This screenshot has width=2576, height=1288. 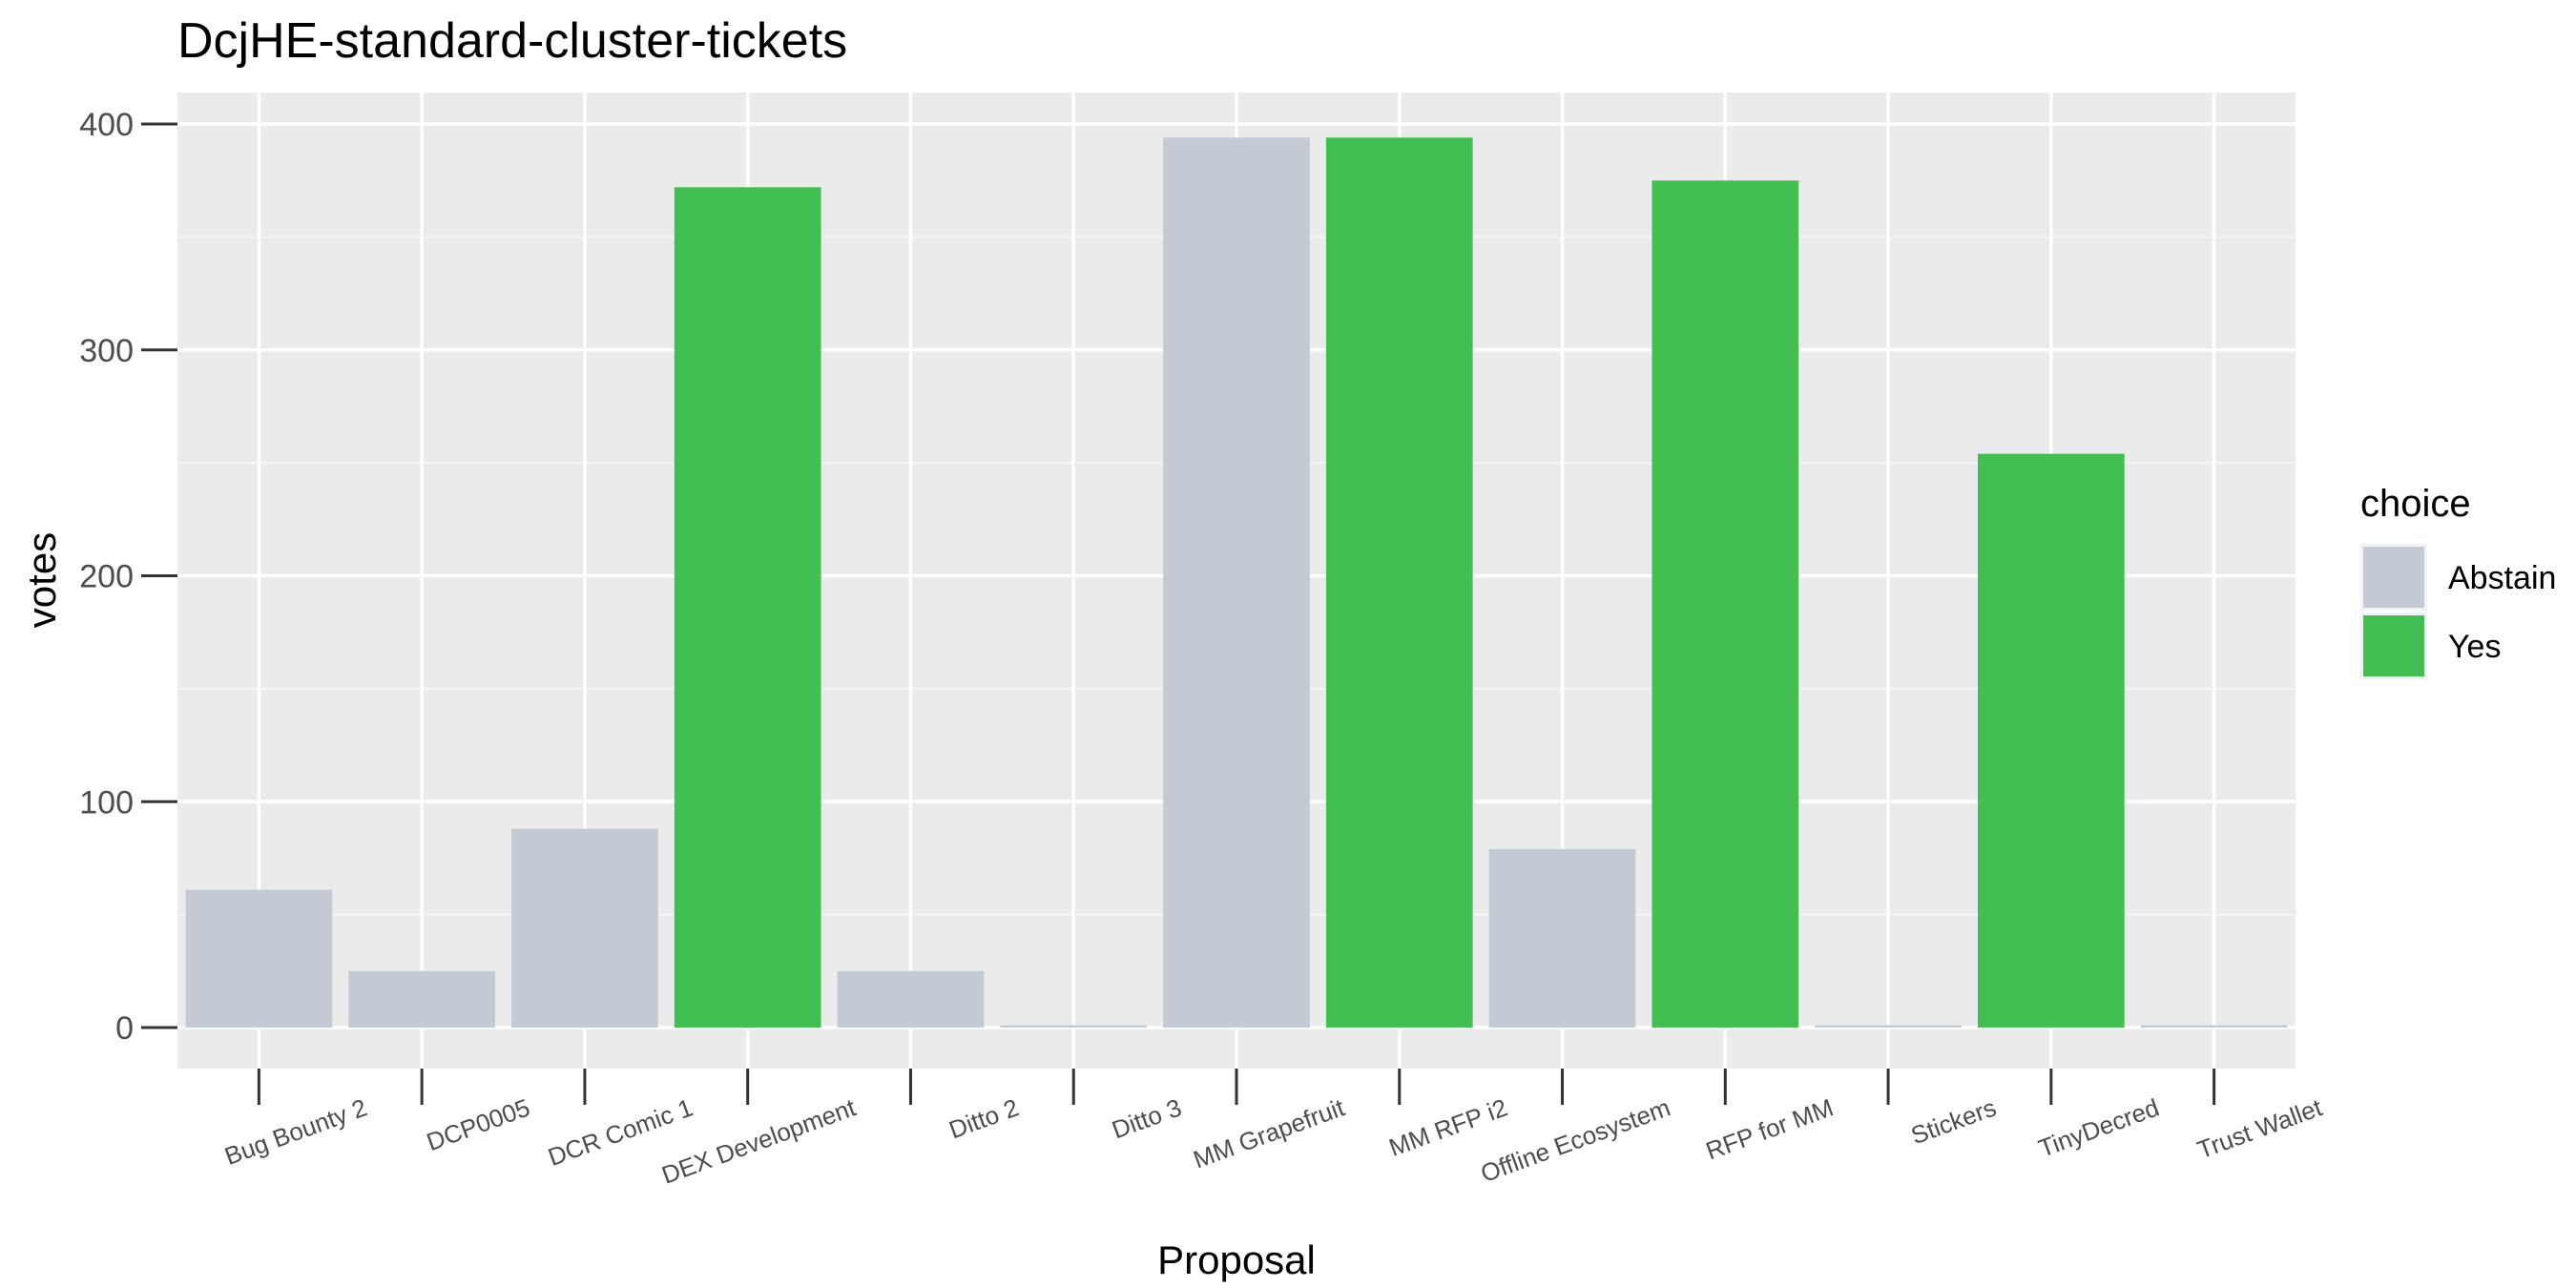 I want to click on x-tick-label: Ditto 2, so click(x=984, y=1118).